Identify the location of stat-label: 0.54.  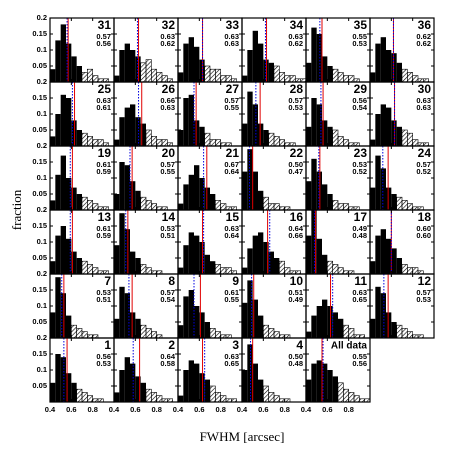
(359, 107).